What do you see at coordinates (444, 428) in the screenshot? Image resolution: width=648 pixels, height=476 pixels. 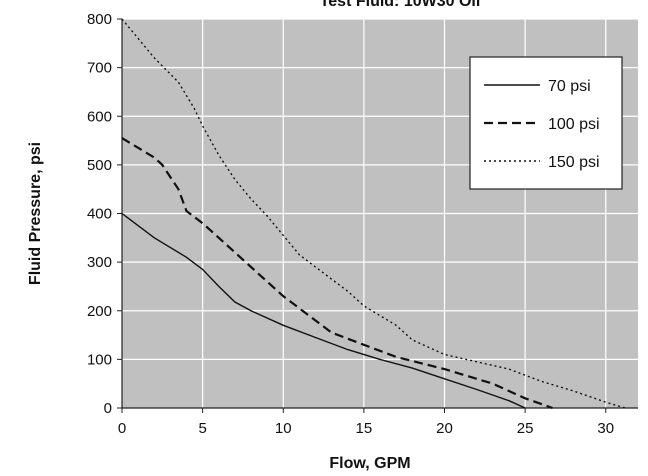 I see `x-tick-label: 20` at bounding box center [444, 428].